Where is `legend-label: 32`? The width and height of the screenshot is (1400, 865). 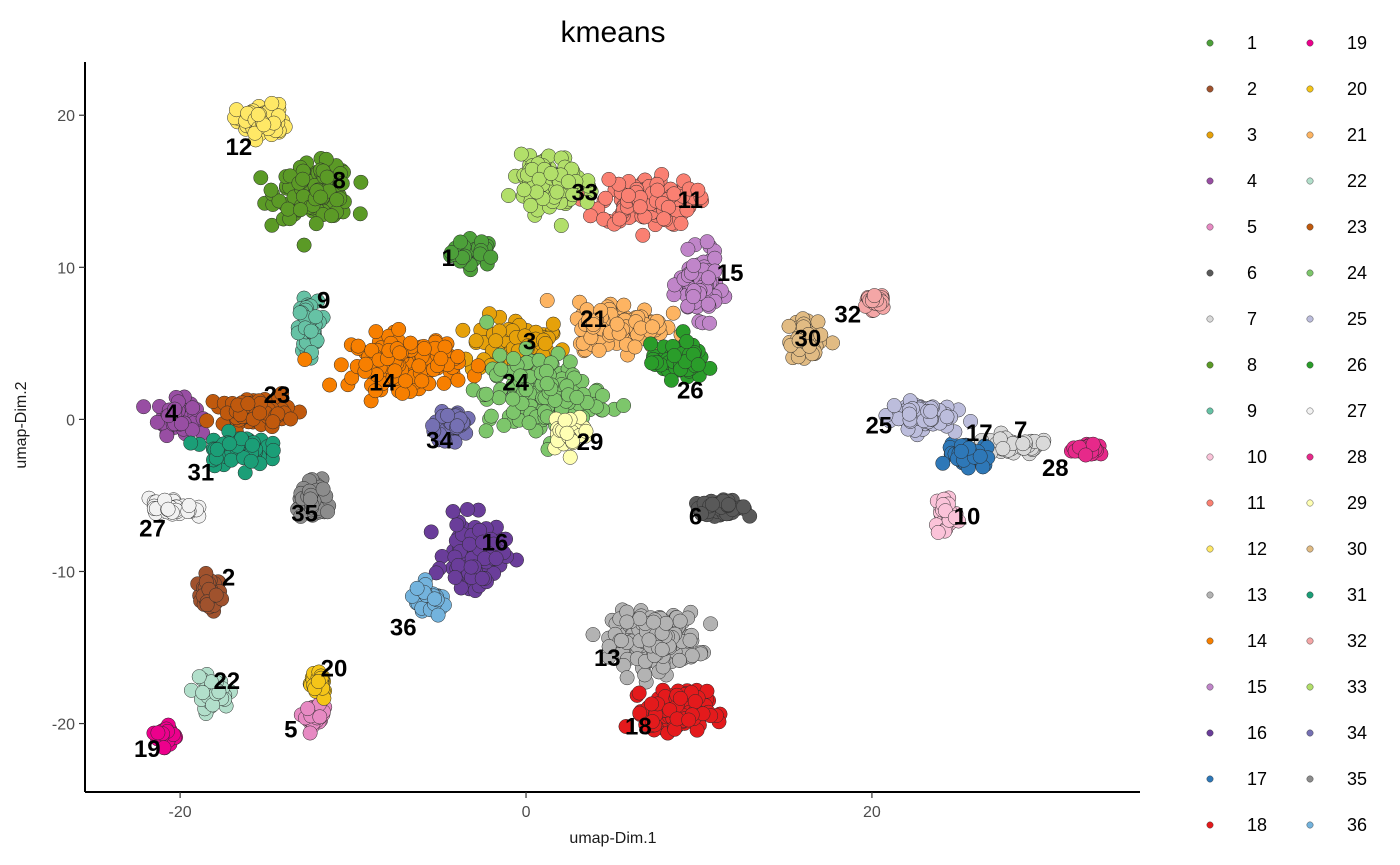 legend-label: 32 is located at coordinates (1357, 641).